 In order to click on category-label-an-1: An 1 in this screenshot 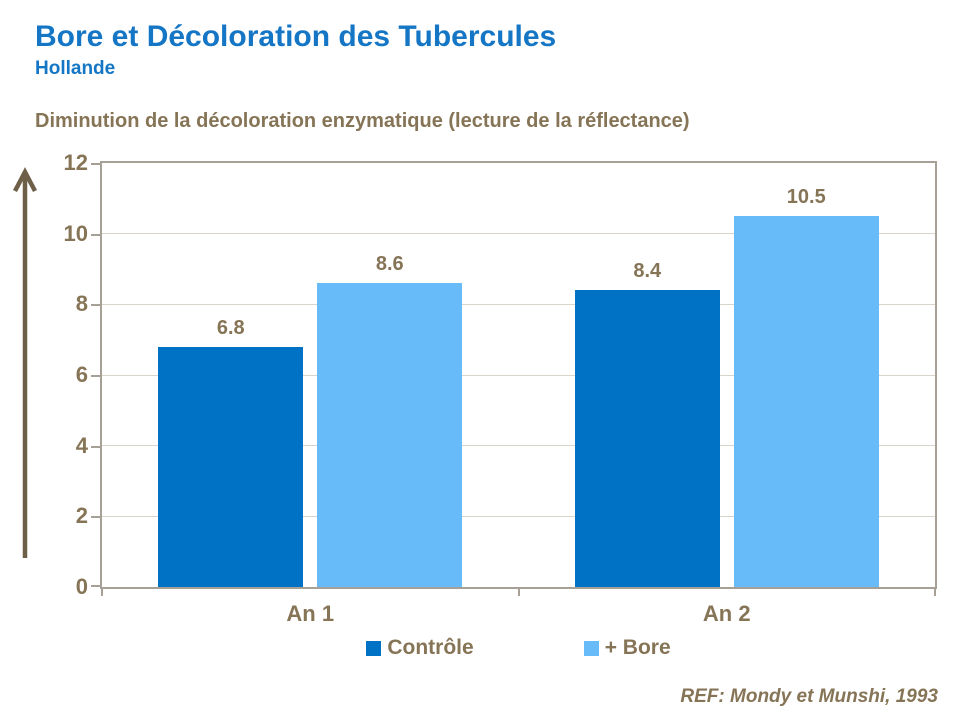, I will do `click(310, 613)`.